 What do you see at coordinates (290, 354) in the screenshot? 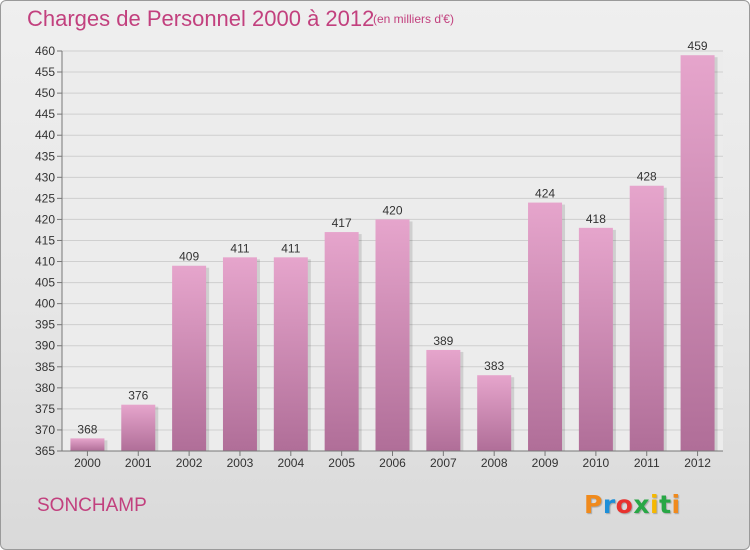
I see `bar-2004` at bounding box center [290, 354].